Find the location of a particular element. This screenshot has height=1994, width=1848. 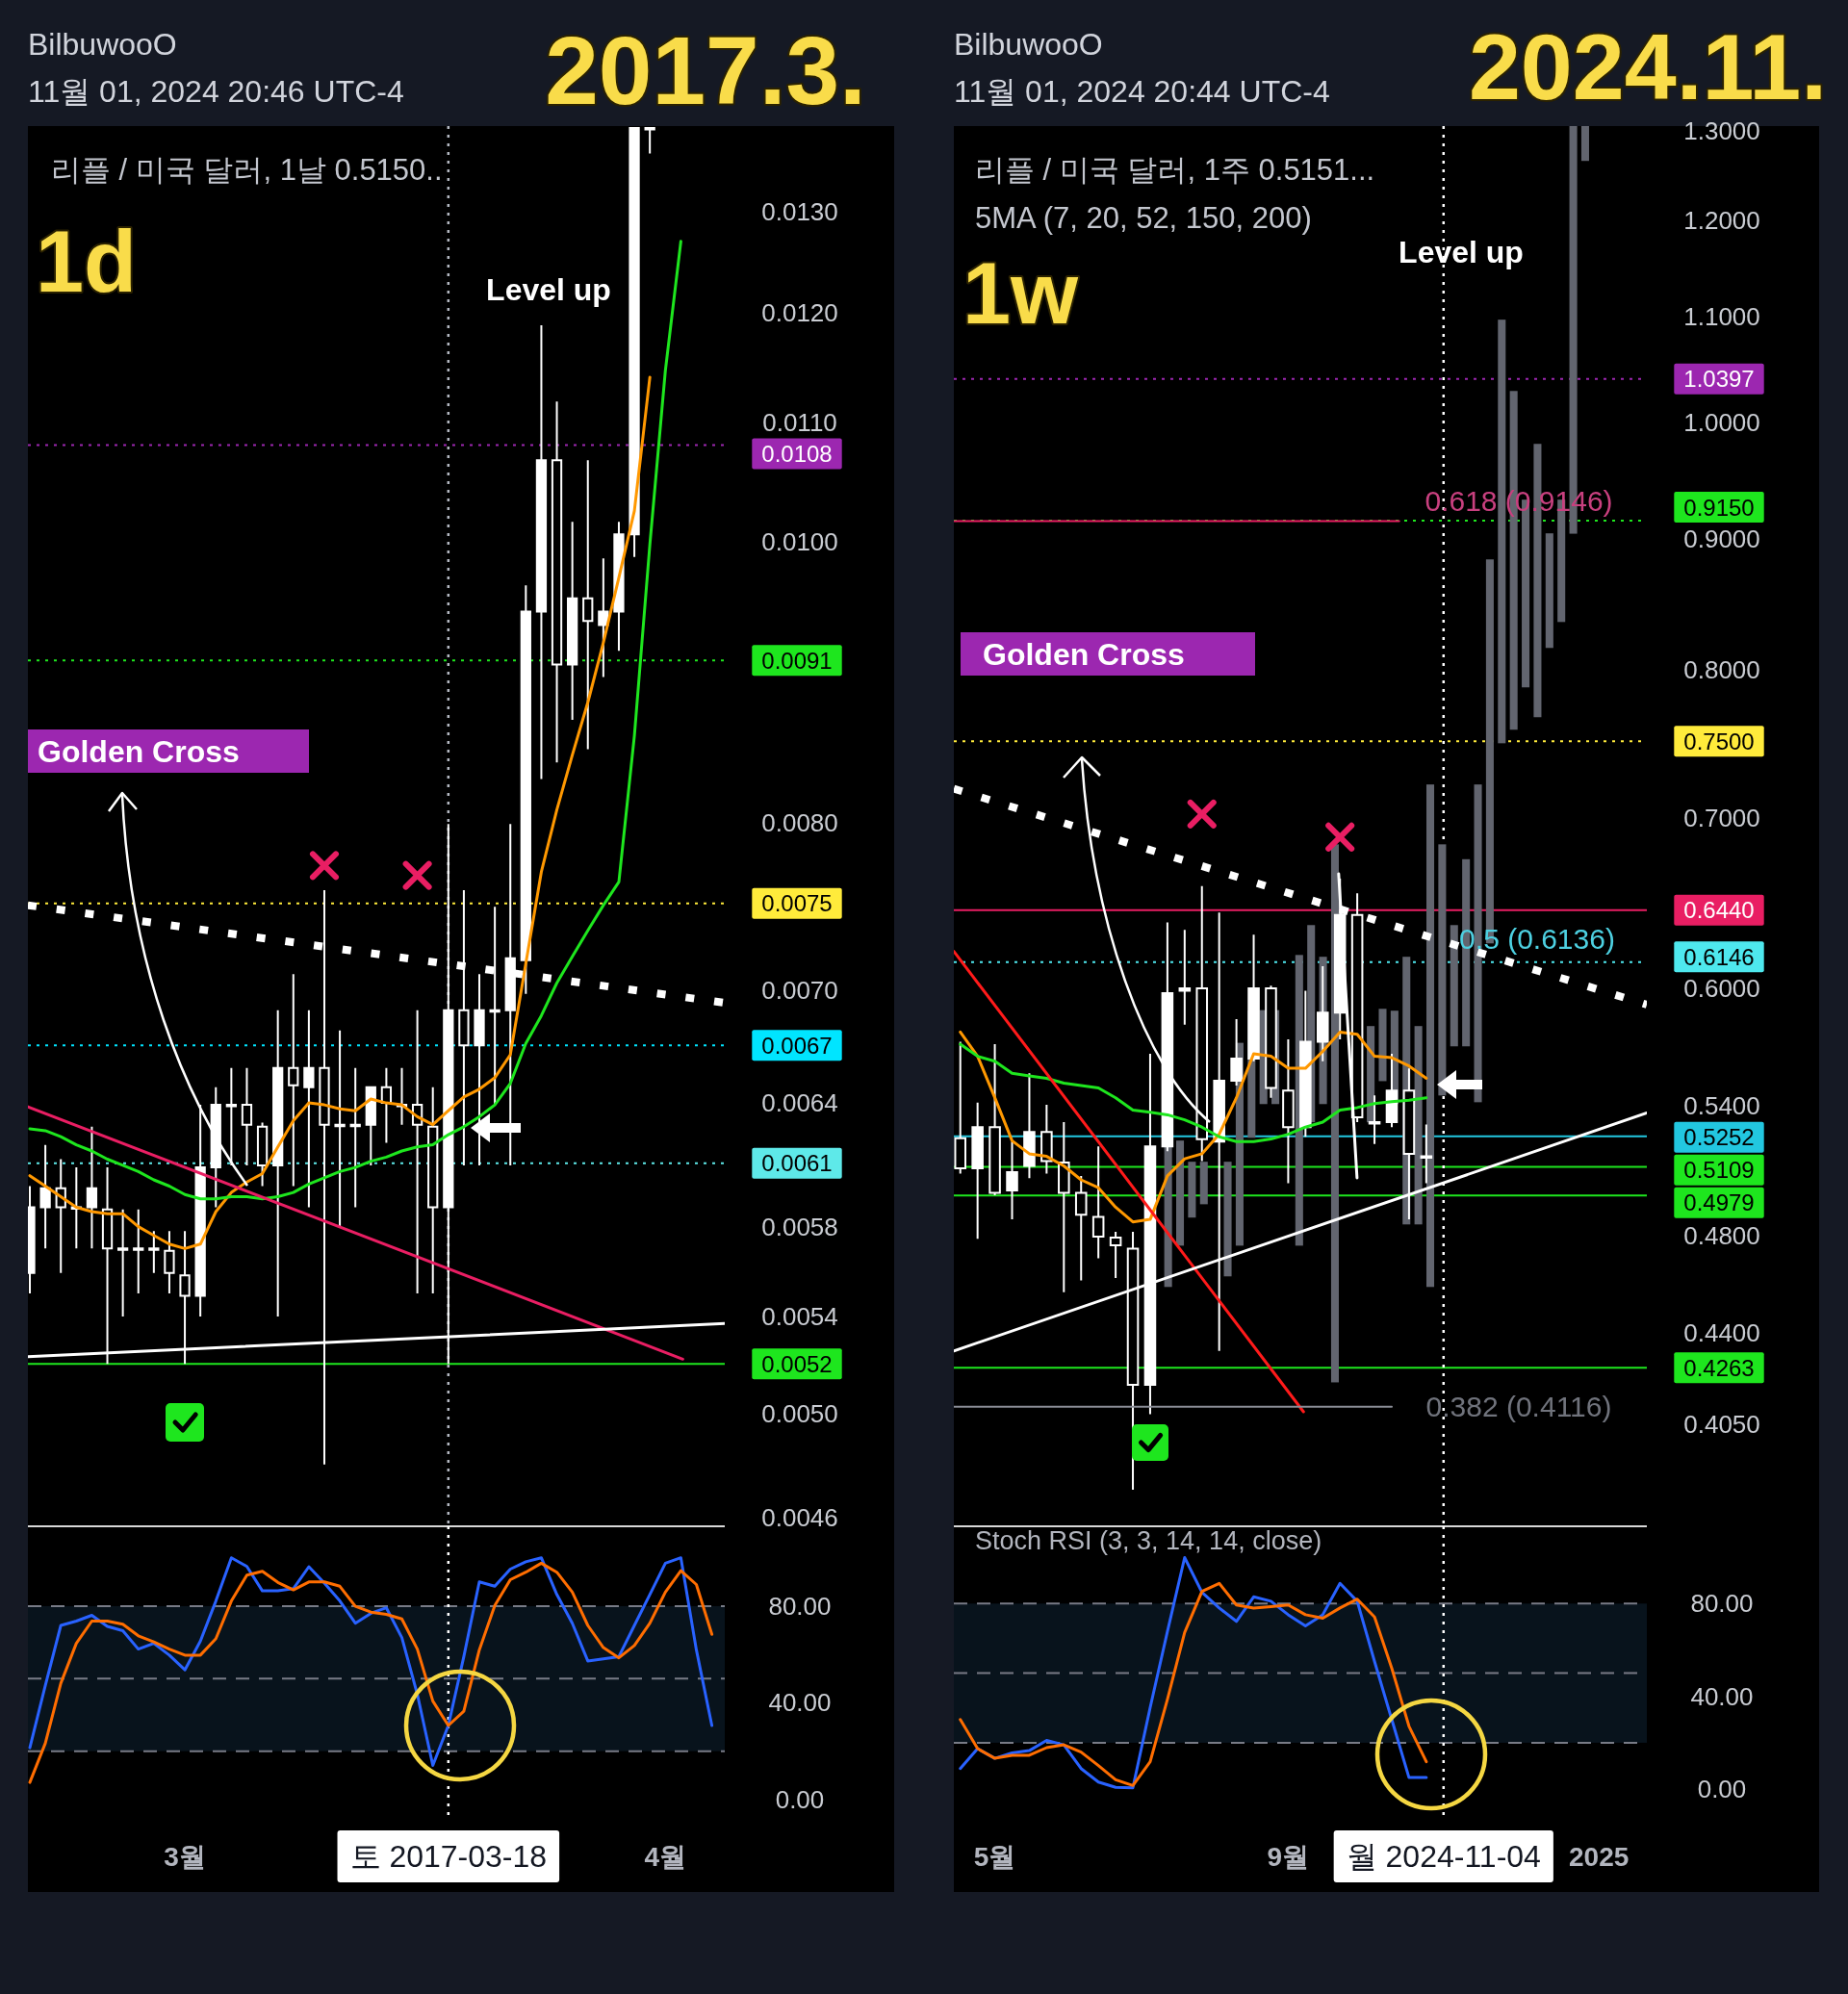

y-tick-label: 0.0120 is located at coordinates (799, 312).